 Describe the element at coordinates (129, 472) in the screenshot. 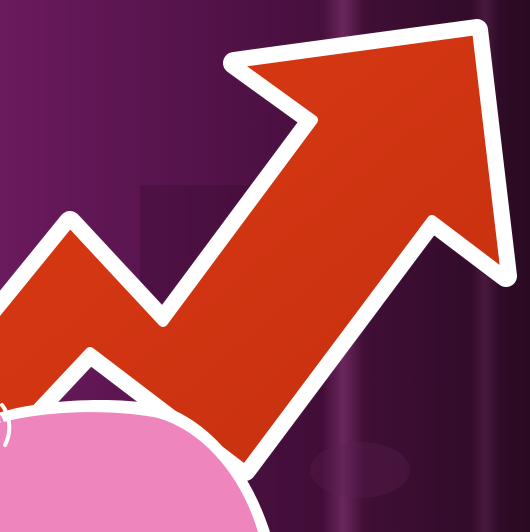

I see `pink-shape` at that location.